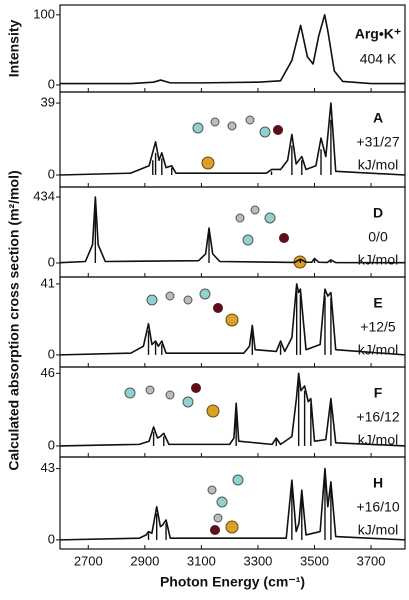 The image size is (409, 600). What do you see at coordinates (225, 504) in the screenshot?
I see `molecule-h` at bounding box center [225, 504].